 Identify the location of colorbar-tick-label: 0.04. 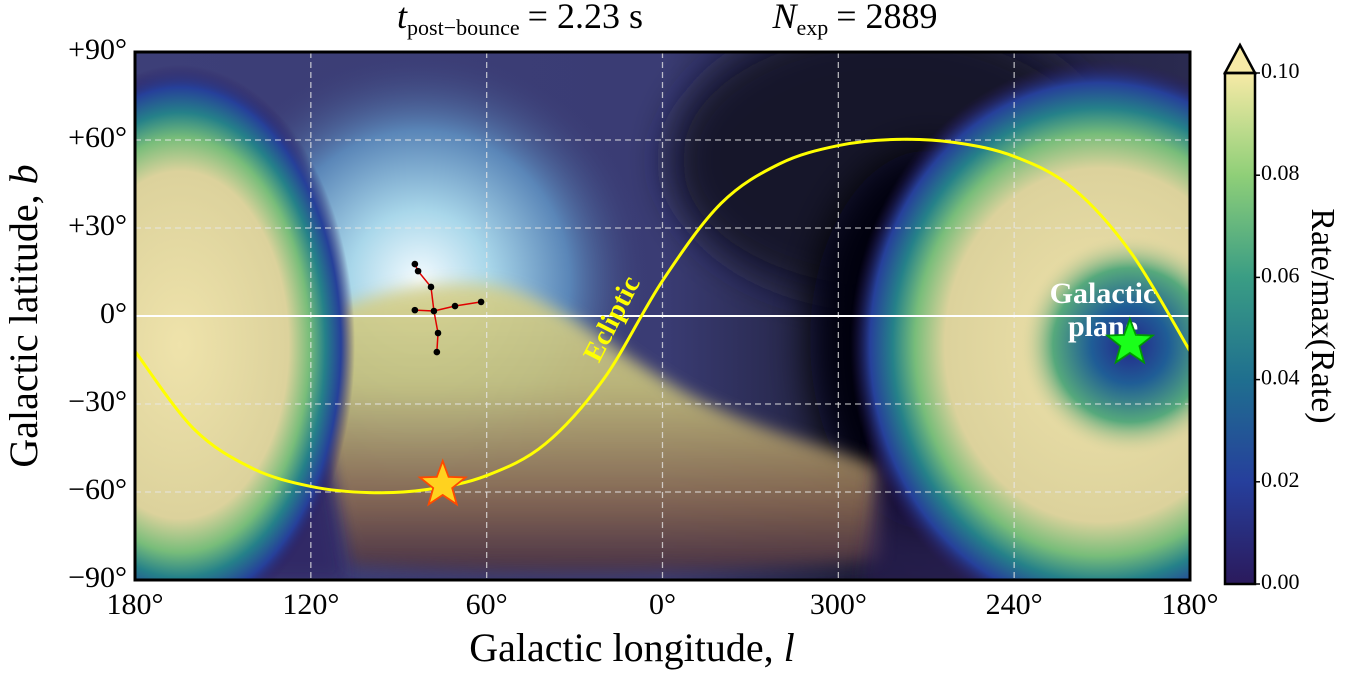
(1280, 377).